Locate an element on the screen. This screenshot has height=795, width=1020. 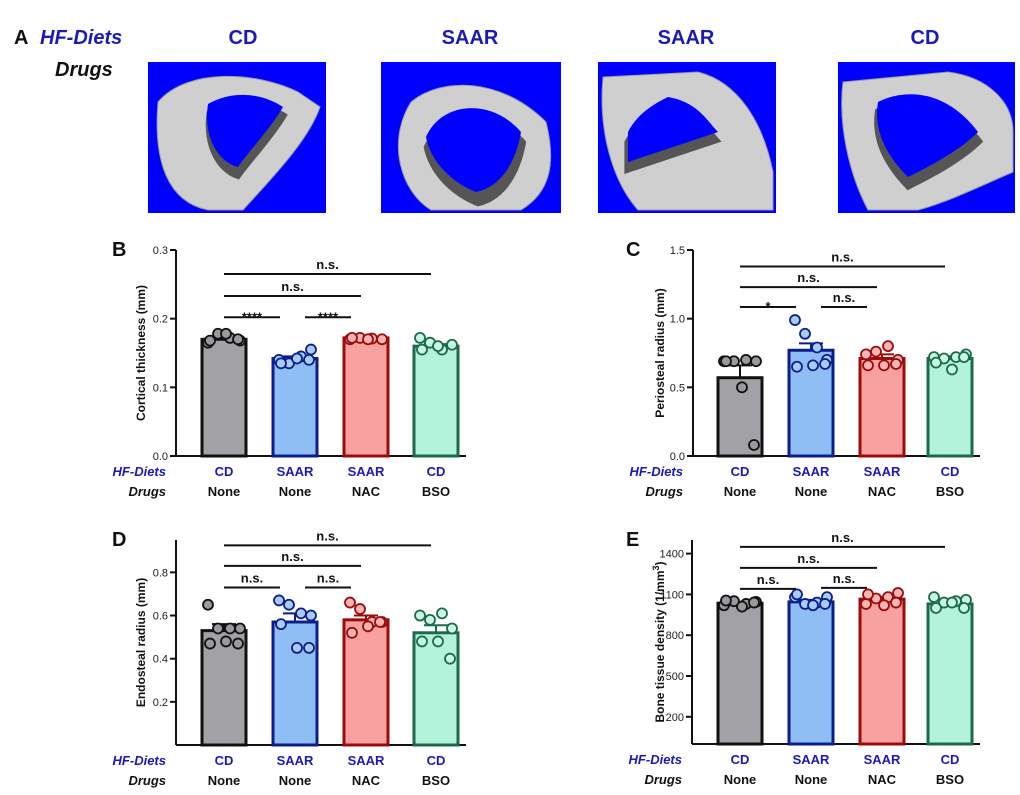
y-tick-label: 0.8 is located at coordinates (160, 573).